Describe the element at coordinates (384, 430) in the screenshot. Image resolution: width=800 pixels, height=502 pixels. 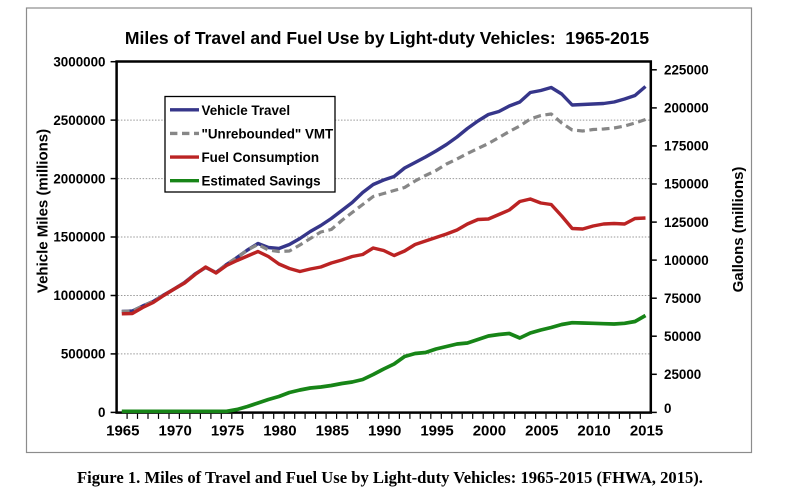
I see `svg-text: 1990` at that location.